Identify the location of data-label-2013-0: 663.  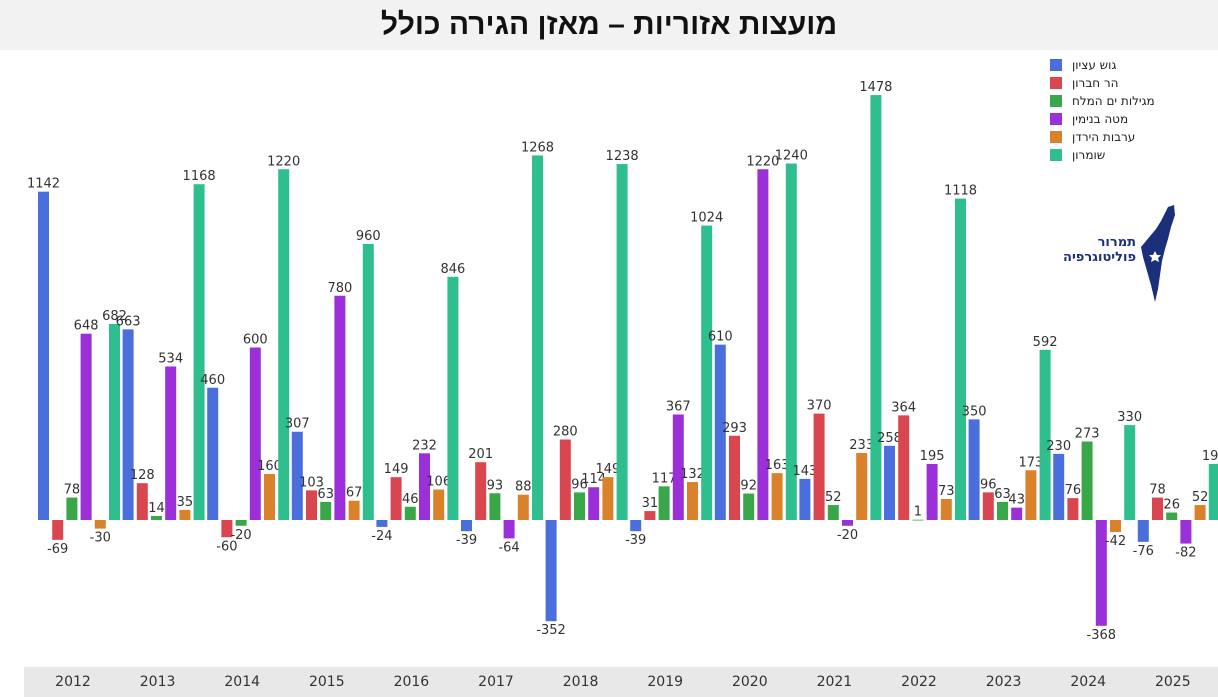
(128, 321).